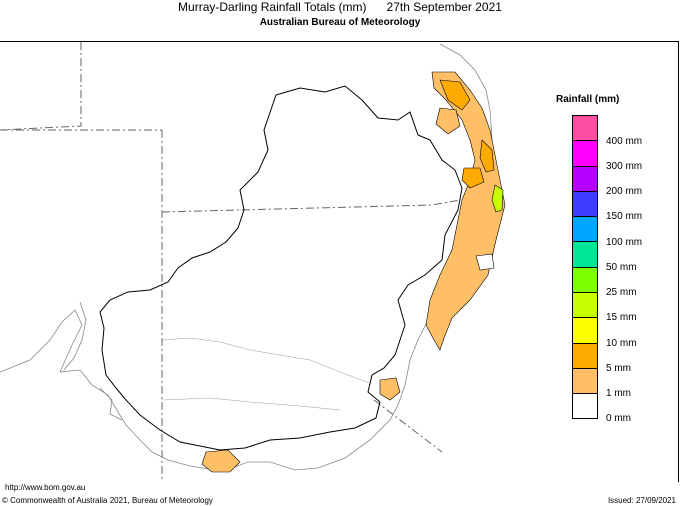 The height and width of the screenshot is (506, 680). Describe the element at coordinates (621, 317) in the screenshot. I see `legend-label-15: 15 mm` at that location.